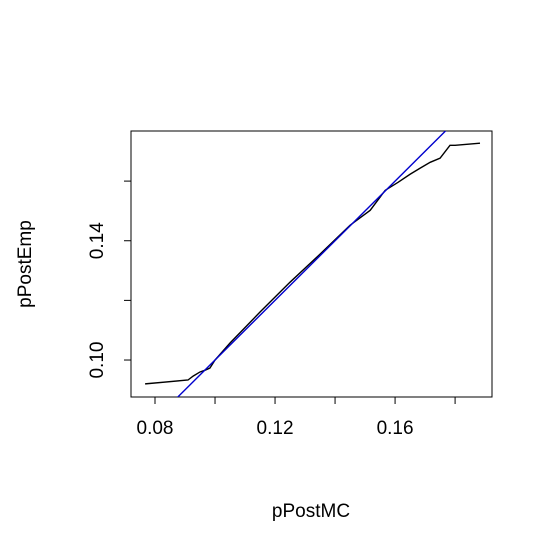 This screenshot has height=560, width=560. Describe the element at coordinates (395, 428) in the screenshot. I see `x-tick-label: 0.16` at that location.